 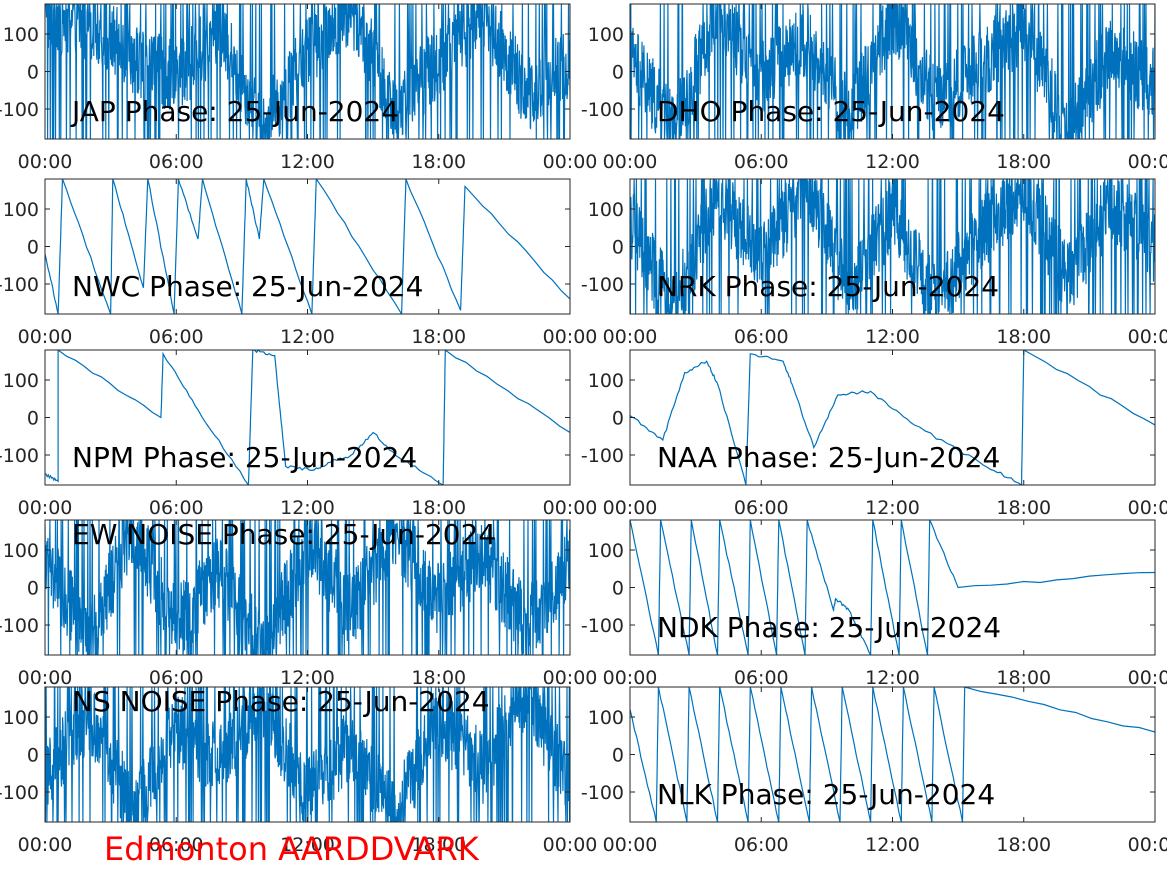 I want to click on panel-title: NDK Phase: 25-Jun-2024, so click(x=829, y=627).